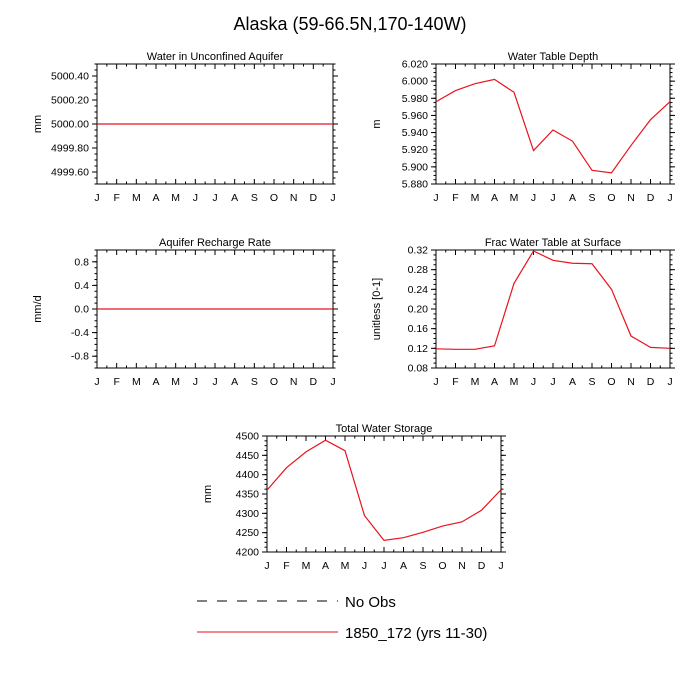 The image size is (700, 700). I want to click on panel-water-in-unconfined-aquifer-xtick-label: D, so click(314, 198).